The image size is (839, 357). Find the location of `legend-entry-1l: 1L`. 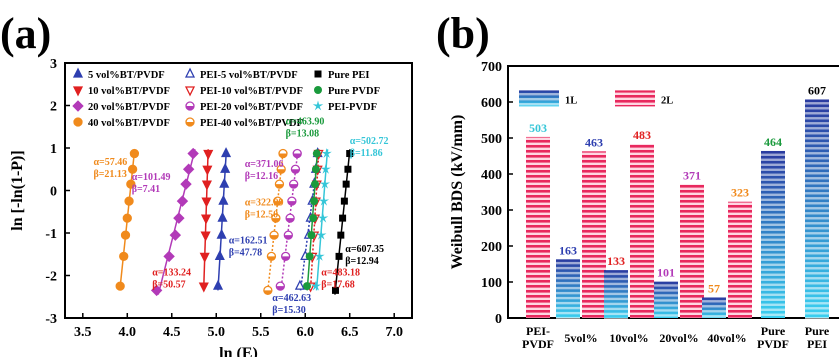

legend-entry-1l: 1L is located at coordinates (571, 100).